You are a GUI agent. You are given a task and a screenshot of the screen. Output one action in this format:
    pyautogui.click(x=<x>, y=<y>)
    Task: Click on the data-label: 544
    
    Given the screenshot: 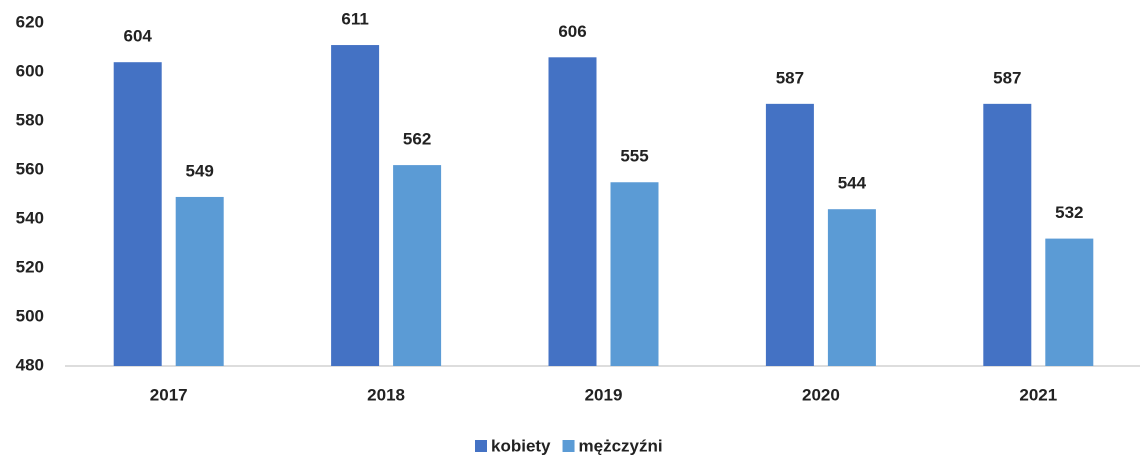 What is the action you would take?
    pyautogui.click(x=852, y=183)
    